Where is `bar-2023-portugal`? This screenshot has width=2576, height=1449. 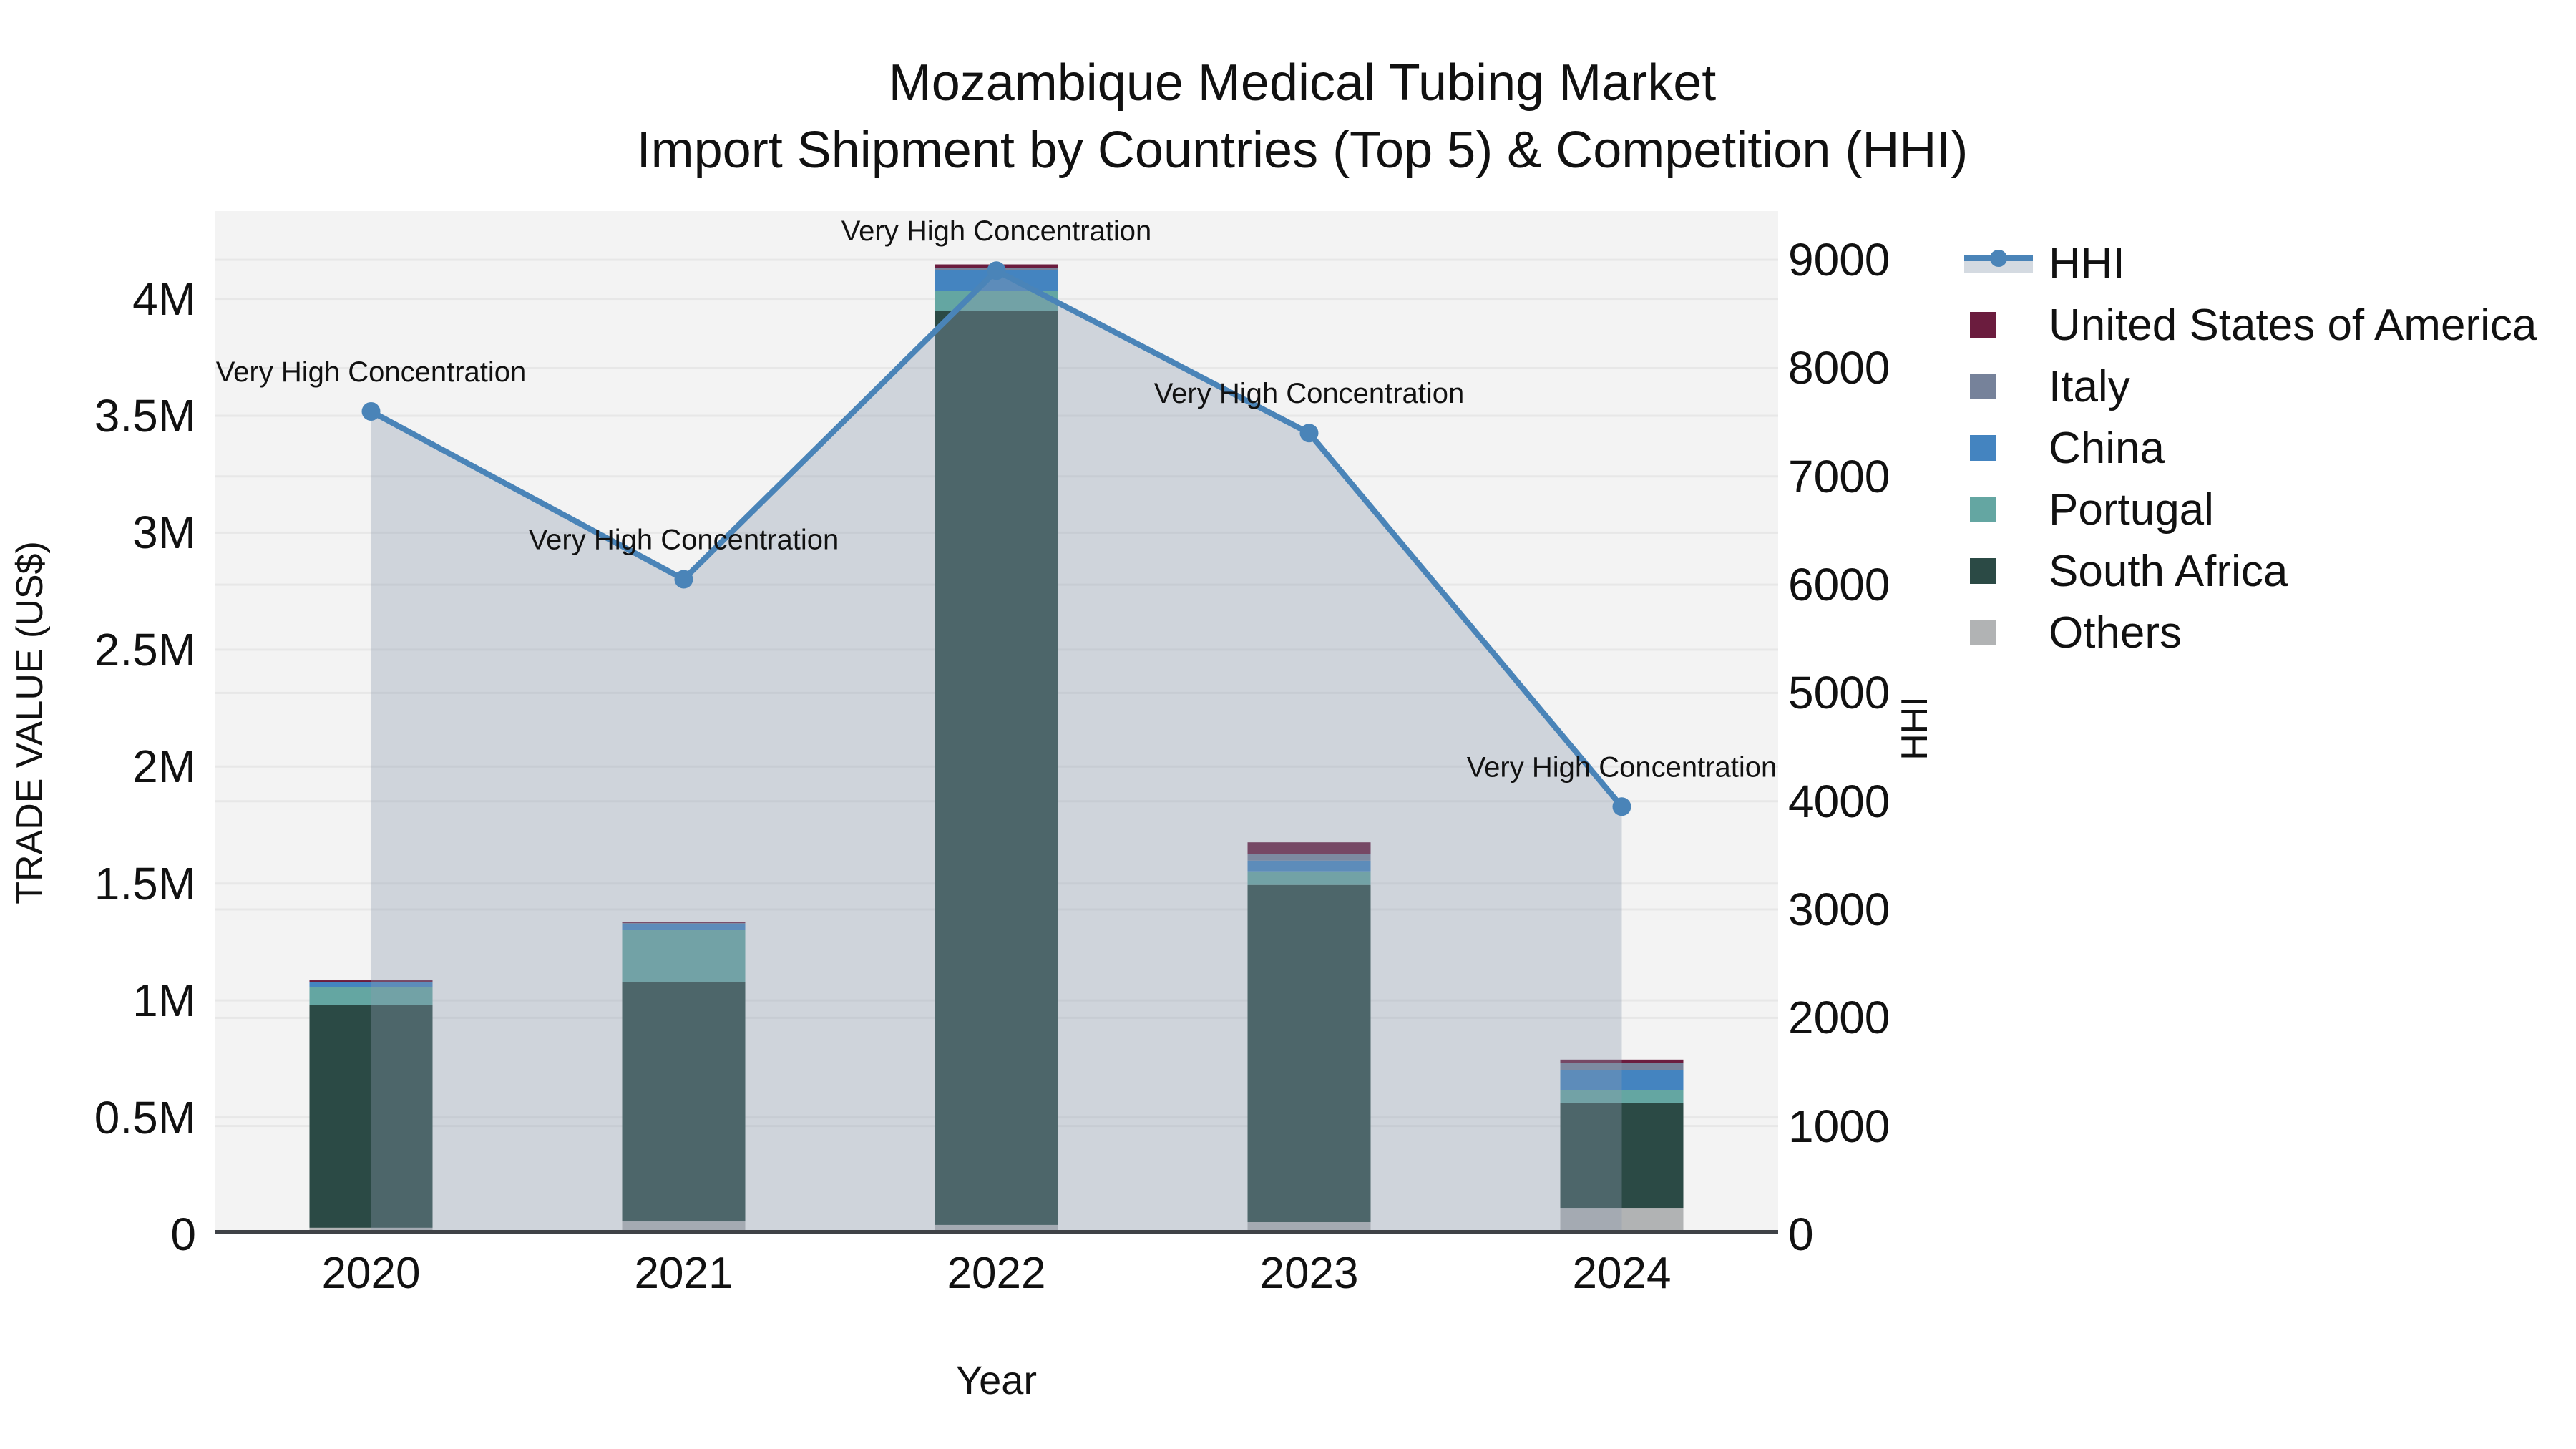 bar-2023-portugal is located at coordinates (1309, 878).